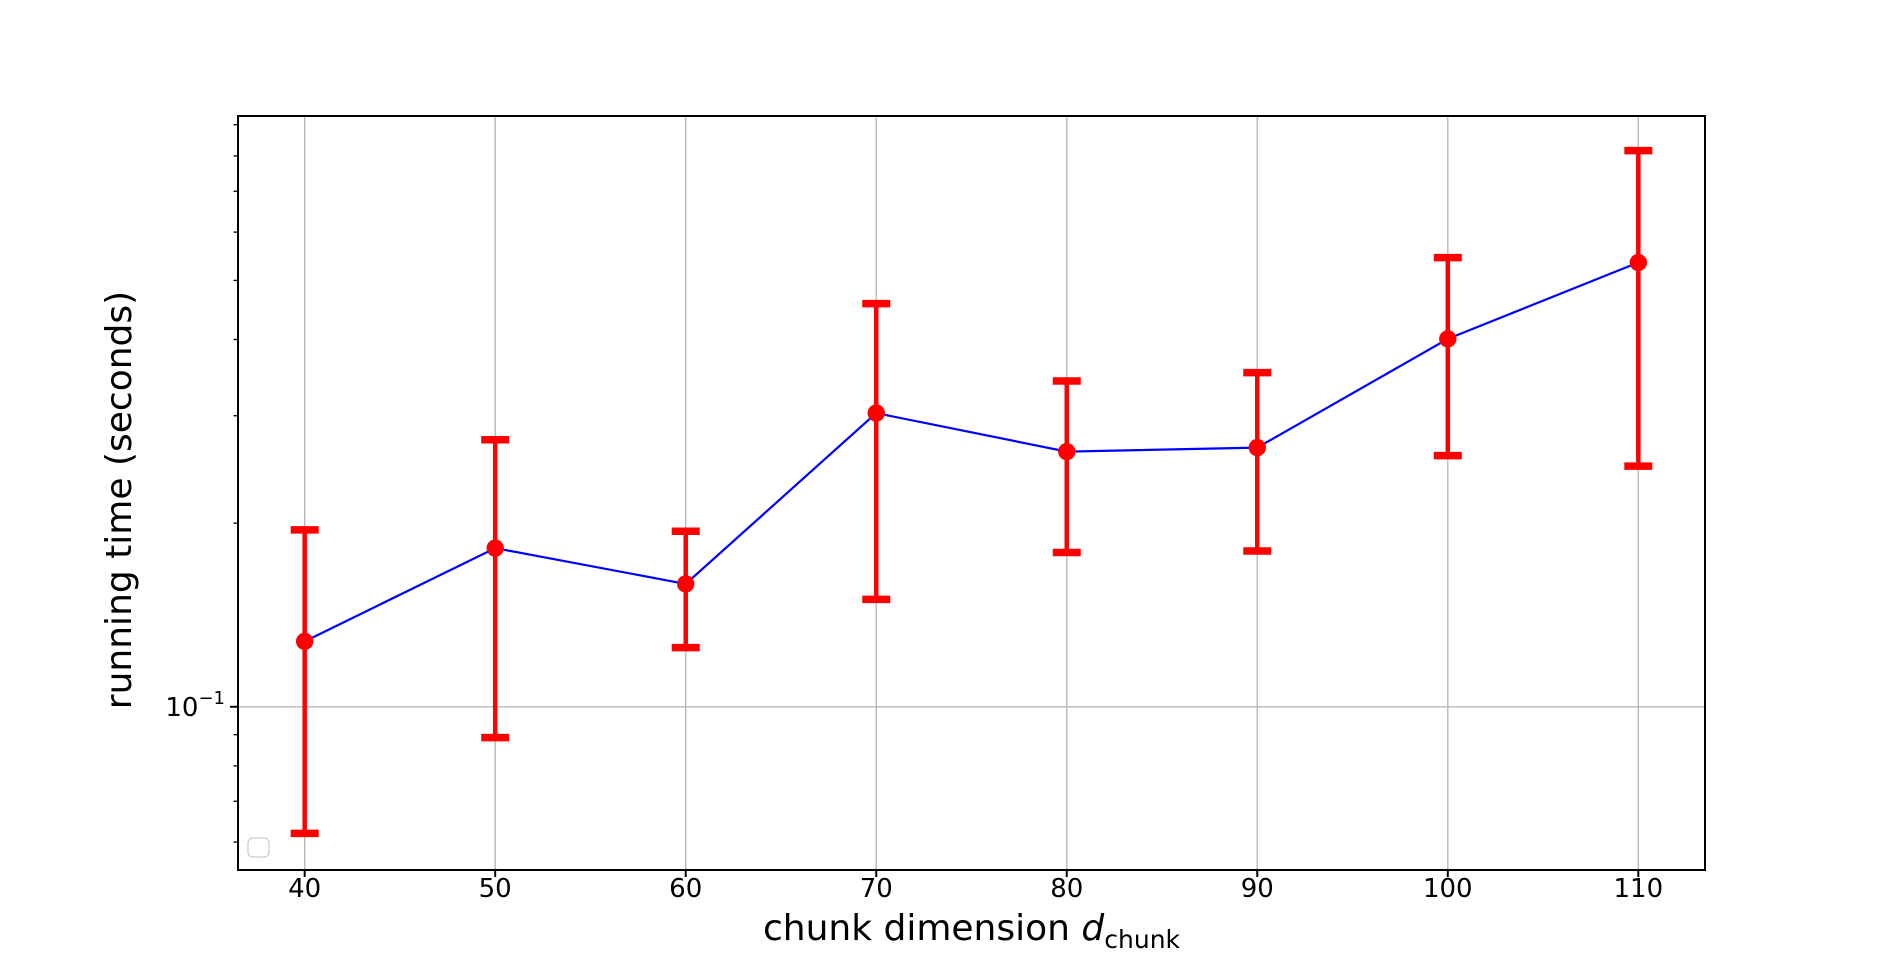 The width and height of the screenshot is (1894, 977). What do you see at coordinates (1448, 889) in the screenshot?
I see `x-tick-label: 100` at bounding box center [1448, 889].